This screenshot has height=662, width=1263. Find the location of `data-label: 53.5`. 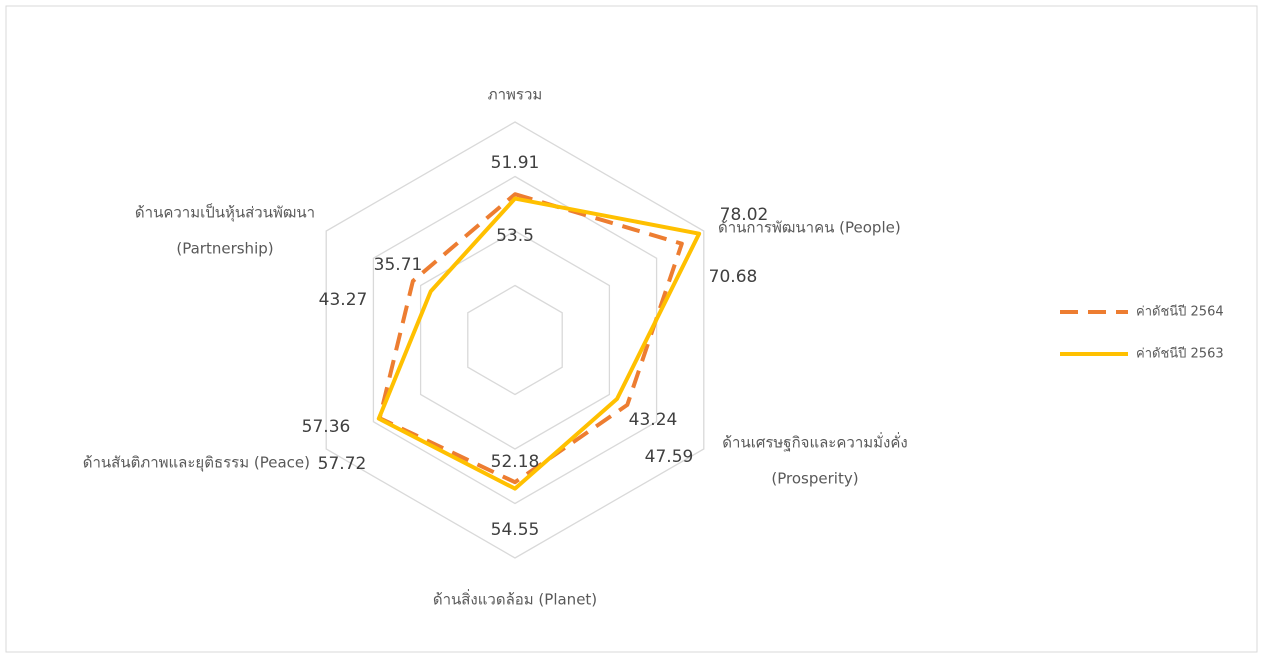

data-label: 53.5 is located at coordinates (515, 236).